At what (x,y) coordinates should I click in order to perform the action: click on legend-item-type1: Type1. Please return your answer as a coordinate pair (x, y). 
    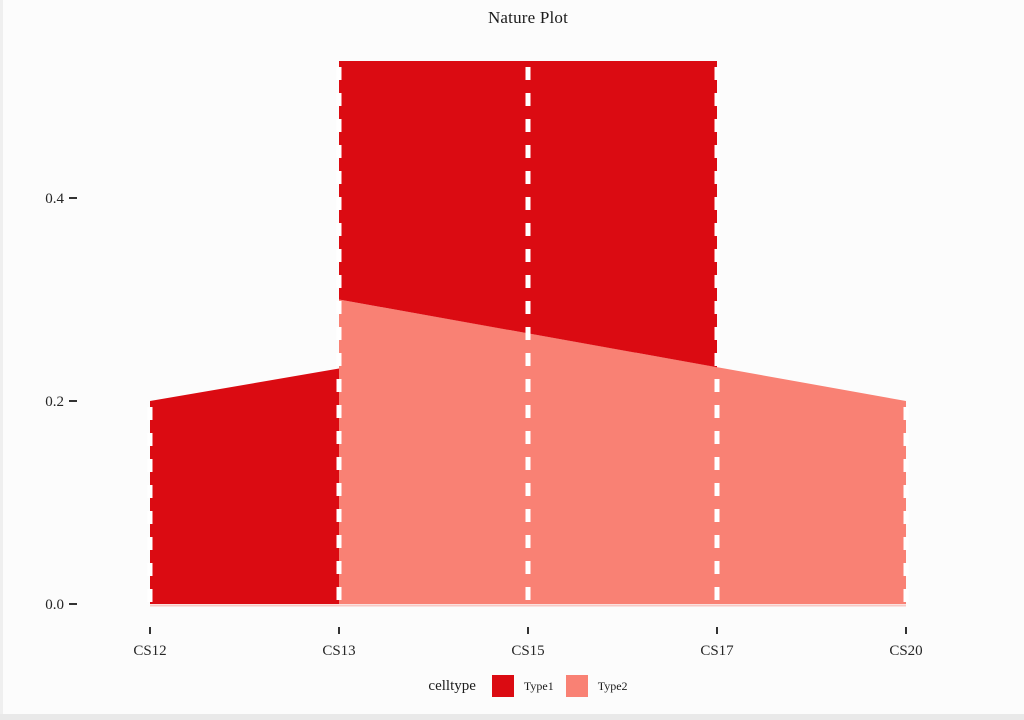
    Looking at the image, I should click on (522, 686).